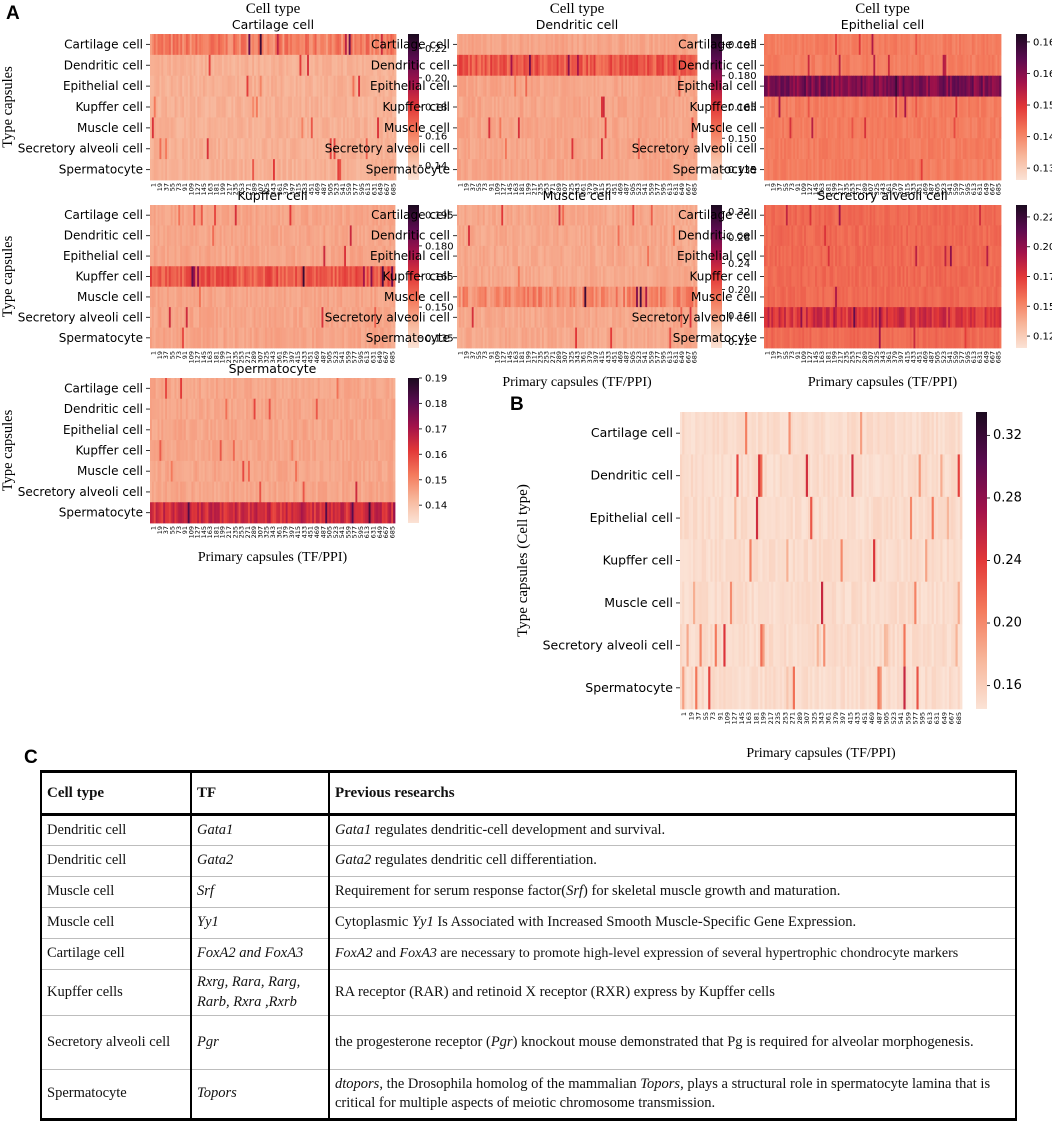 The image size is (1052, 1121). Describe the element at coordinates (1021, 107) in the screenshot. I see `colorbar` at that location.